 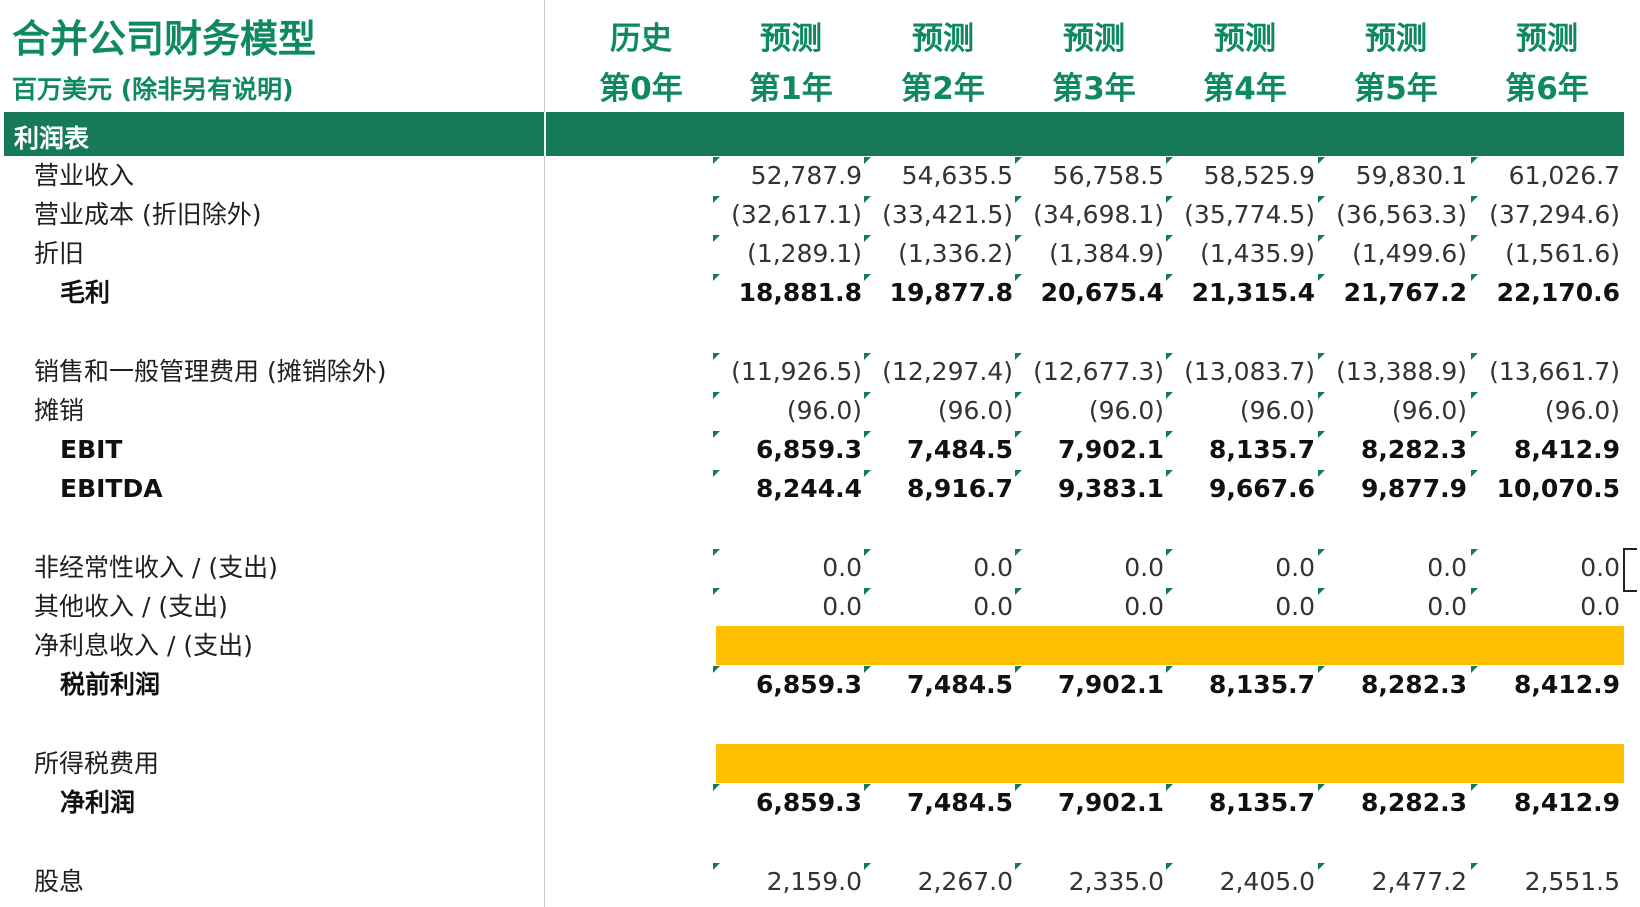 I want to click on value-cell: 21,767.2, so click(x=1392, y=292).